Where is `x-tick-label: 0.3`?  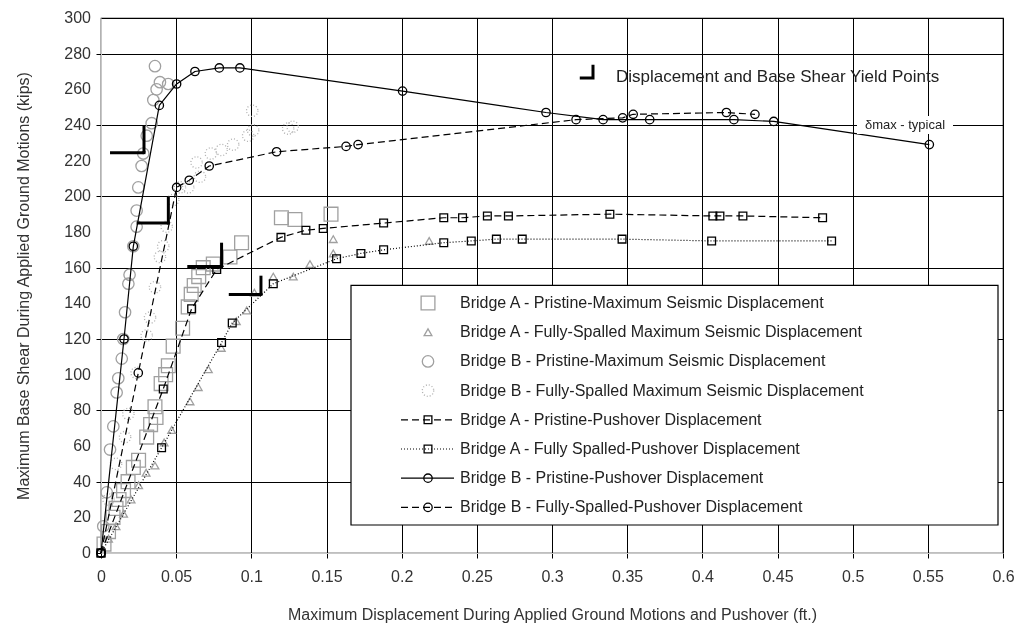
x-tick-label: 0.3 is located at coordinates (552, 576).